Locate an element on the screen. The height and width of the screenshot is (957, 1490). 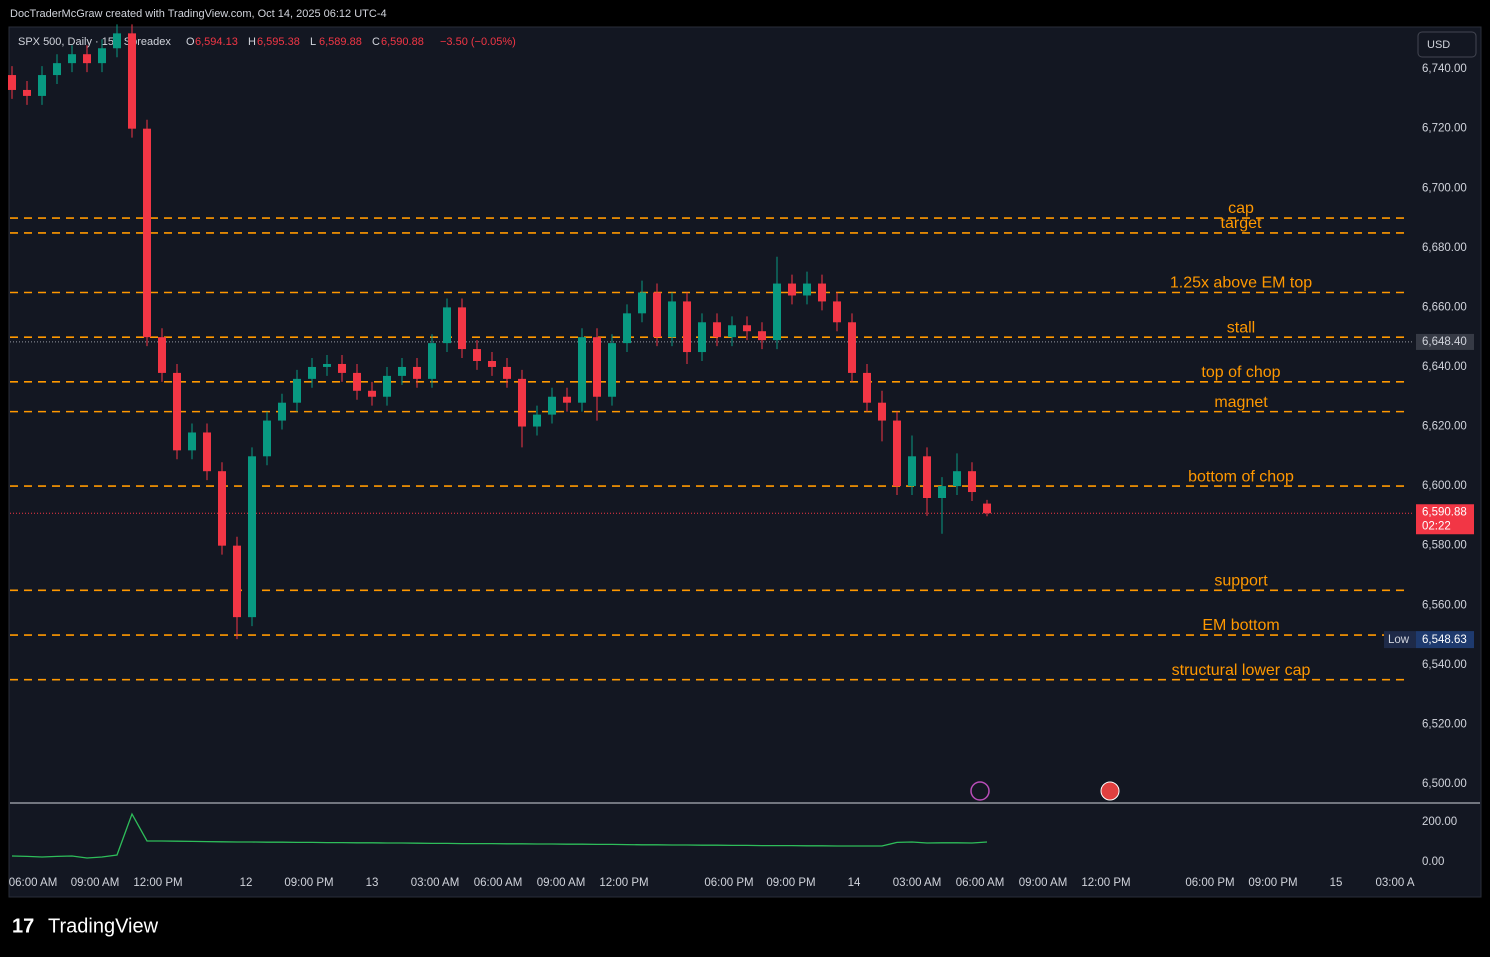
level-label: EM bottom is located at coordinates (1240, 625).